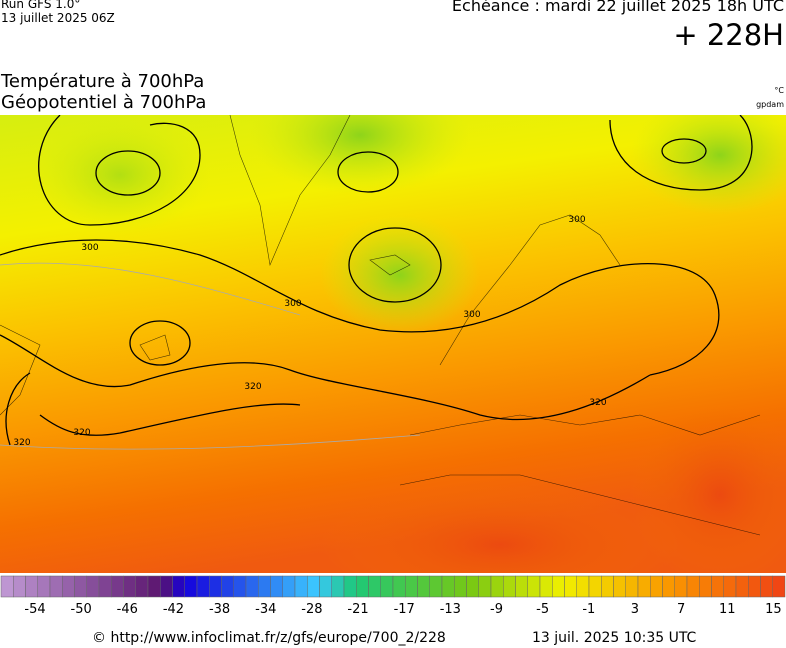 The width and height of the screenshot is (786, 648). What do you see at coordinates (496, 609) in the screenshot?
I see `colorbar-label: -9` at bounding box center [496, 609].